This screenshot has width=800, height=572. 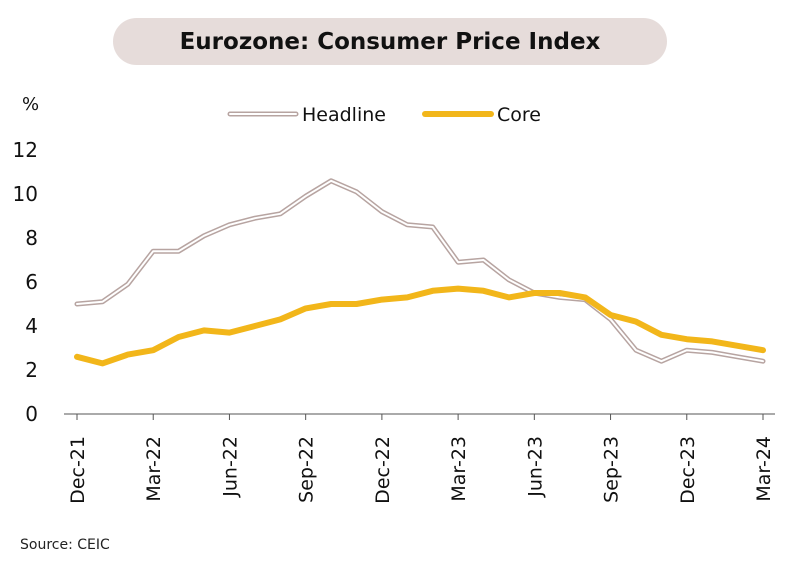 I want to click on x-tick-label: Mar-23, so click(x=459, y=469).